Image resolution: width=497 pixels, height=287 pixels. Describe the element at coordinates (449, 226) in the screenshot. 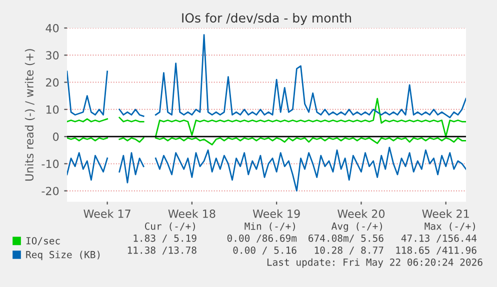

I see `text: Max (-/+)` at that location.